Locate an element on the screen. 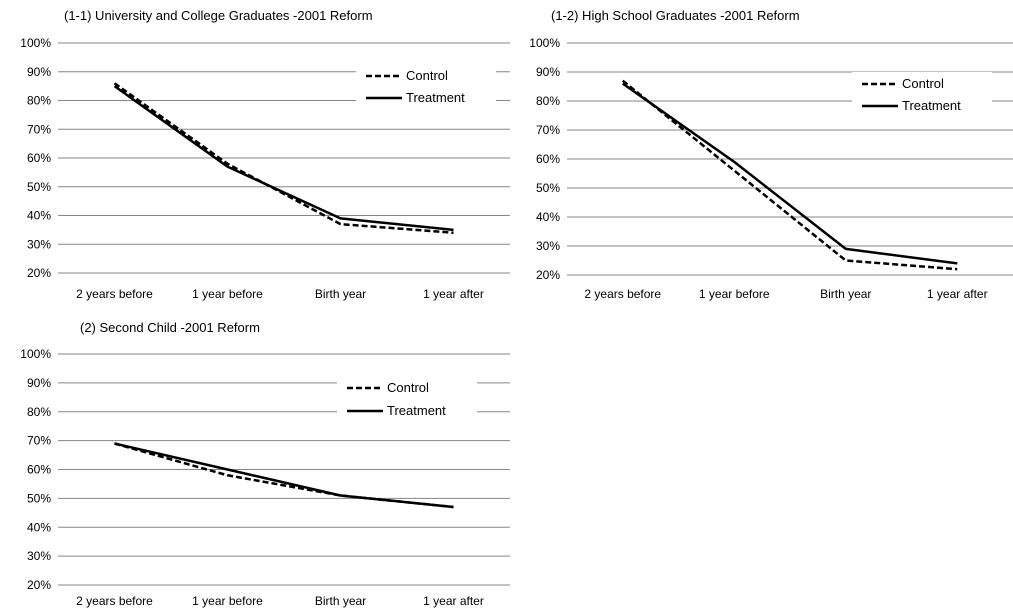 This screenshot has height=616, width=1013. chart-title: (2) Second Child -2001 Reform is located at coordinates (170, 327).